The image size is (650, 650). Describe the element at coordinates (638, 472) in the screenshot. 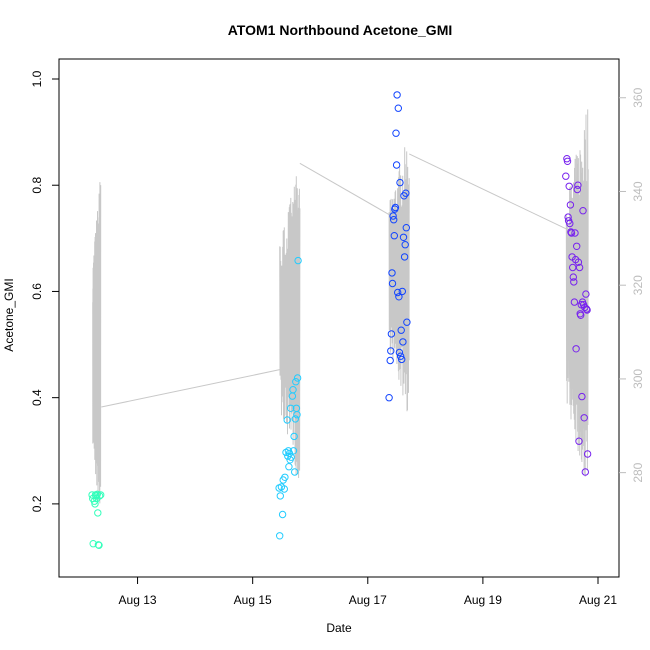

I see `y2-tick-label: 280` at that location.